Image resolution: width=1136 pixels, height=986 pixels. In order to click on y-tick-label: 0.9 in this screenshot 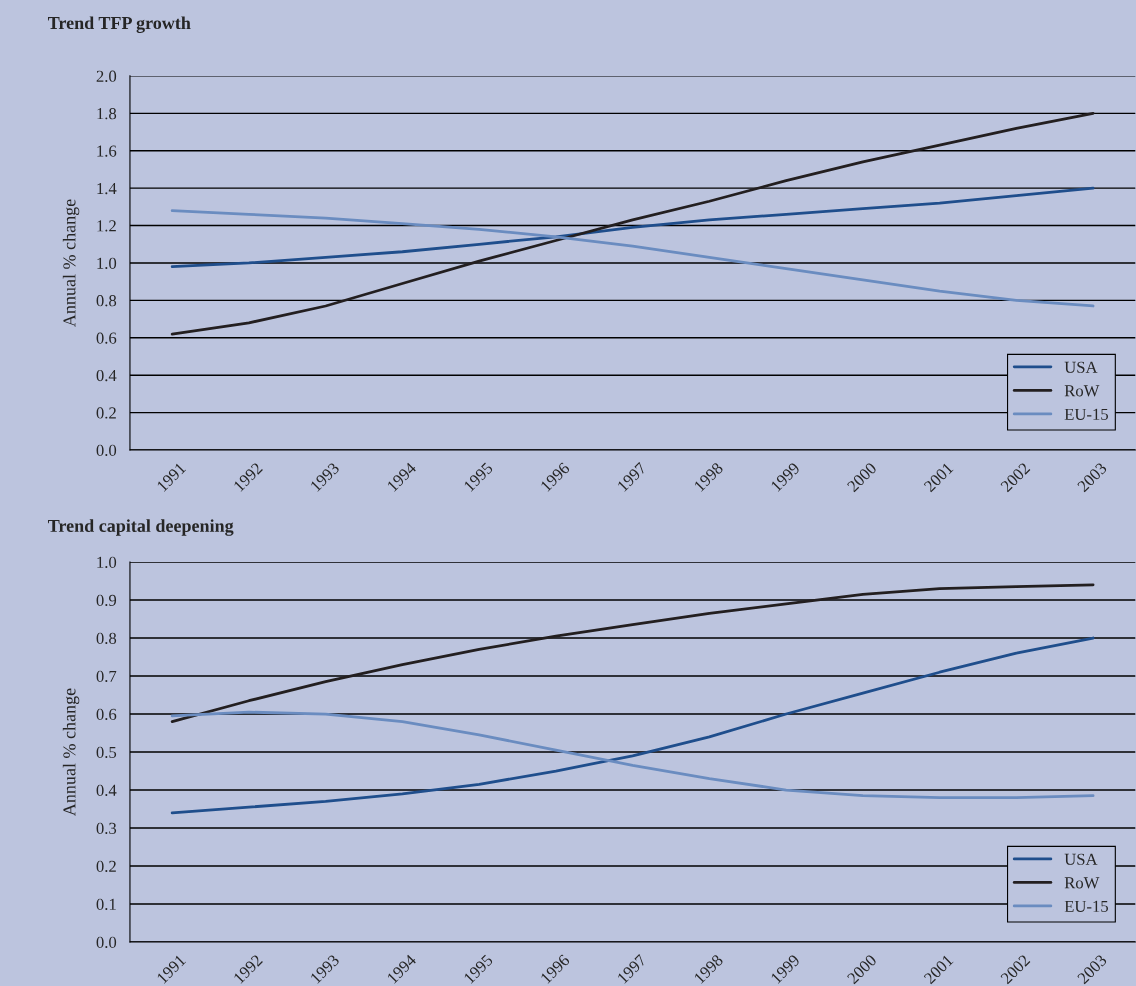, I will do `click(106, 600)`.